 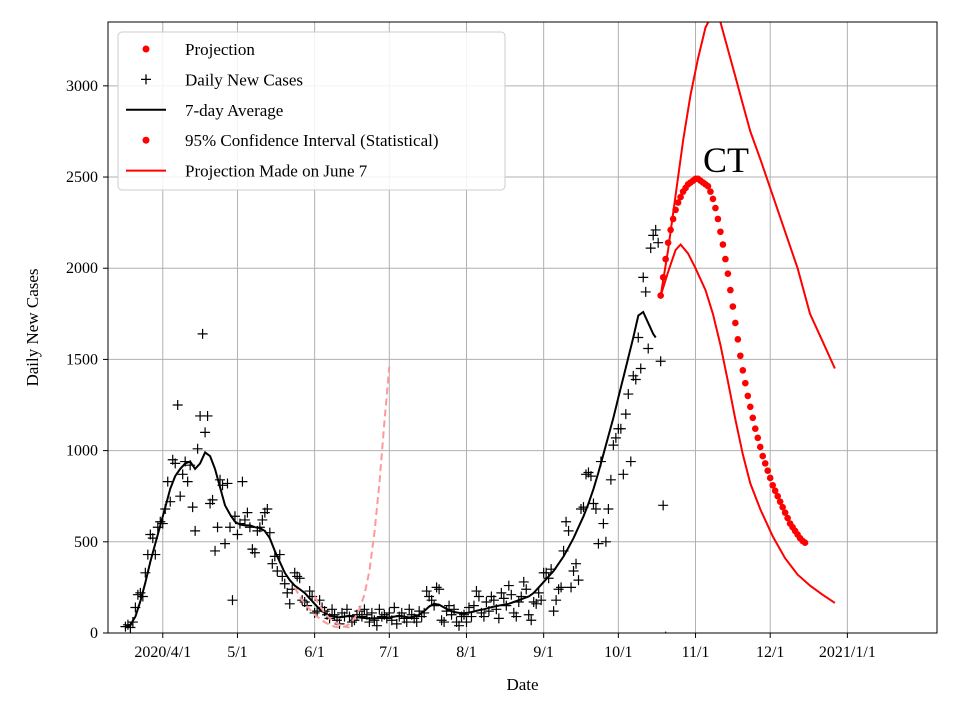 What do you see at coordinates (82, 177) in the screenshot?
I see `y-tick-label: 2500` at bounding box center [82, 177].